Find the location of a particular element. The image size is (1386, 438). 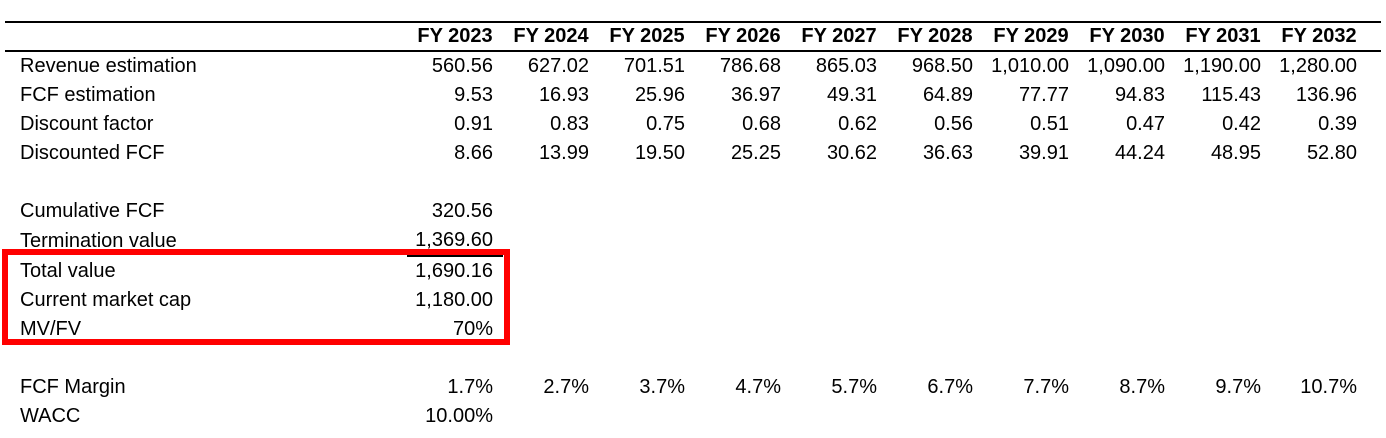

cell: 0.91 is located at coordinates (473, 124).